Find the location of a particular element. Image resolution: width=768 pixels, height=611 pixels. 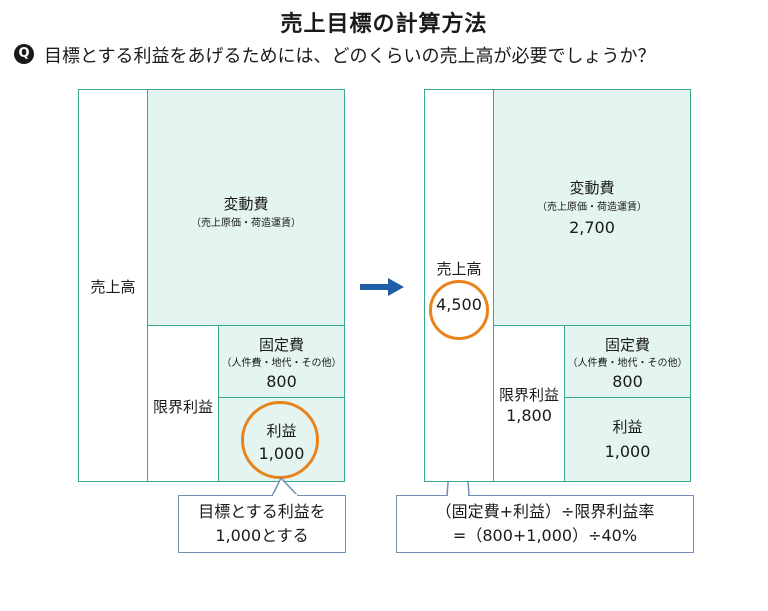

right-pointer-joint is located at coordinates (458, 495).